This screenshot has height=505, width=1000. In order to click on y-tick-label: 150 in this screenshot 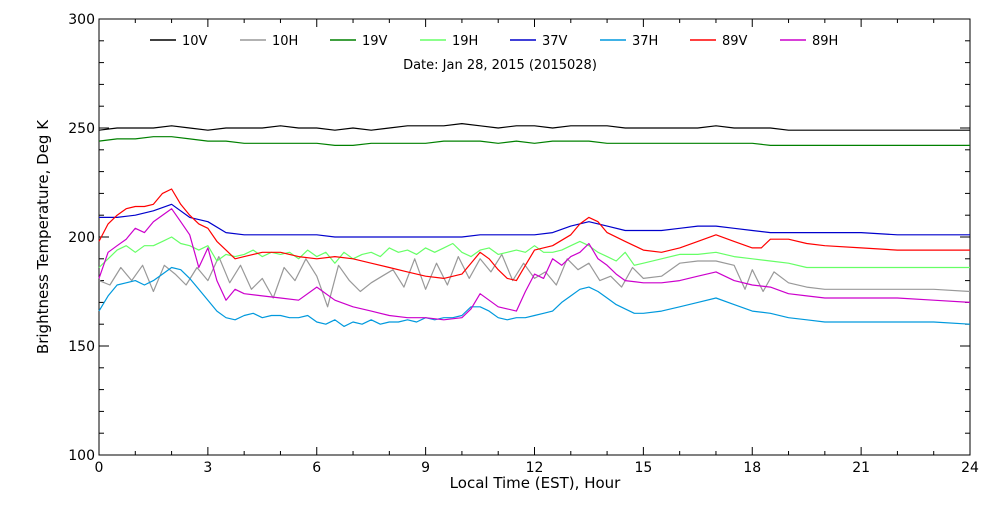, I will do `click(81, 347)`.